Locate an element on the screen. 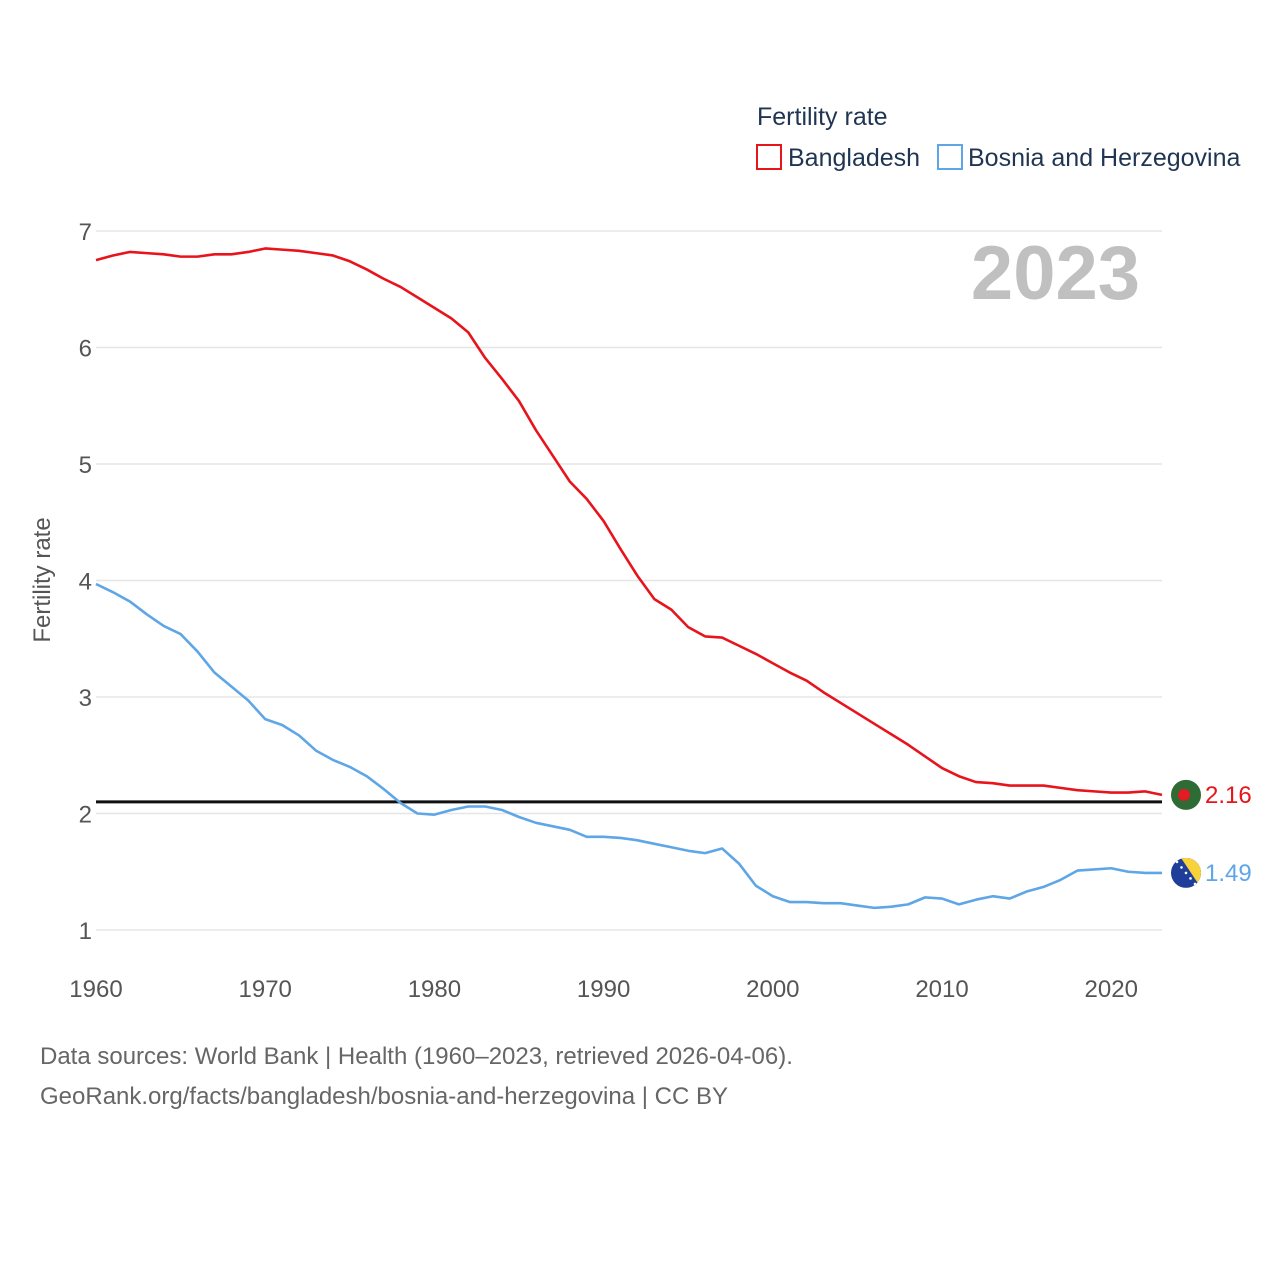 The image size is (1280, 1280). legend-item-bosnia: Bosnia and Herzegovina is located at coordinates (1088, 158).